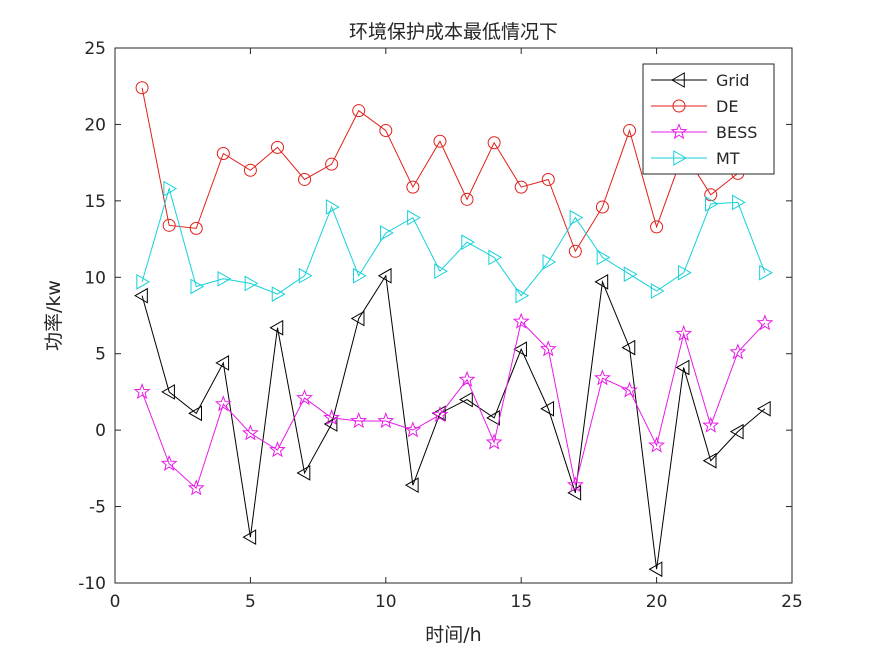 This screenshot has width=875, height=656. What do you see at coordinates (694, 106) in the screenshot?
I see `legend-item-de: DE` at bounding box center [694, 106].